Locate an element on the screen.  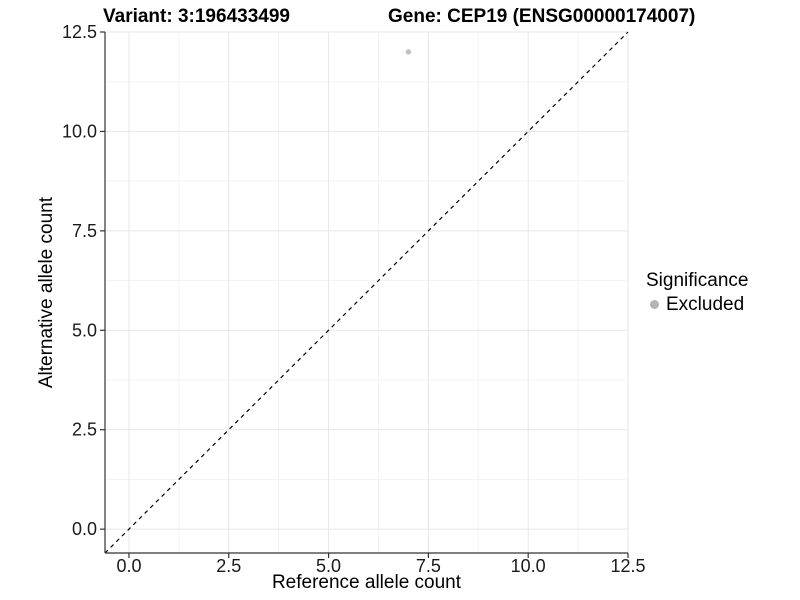
legend-item-label: Excluded is located at coordinates (705, 304).